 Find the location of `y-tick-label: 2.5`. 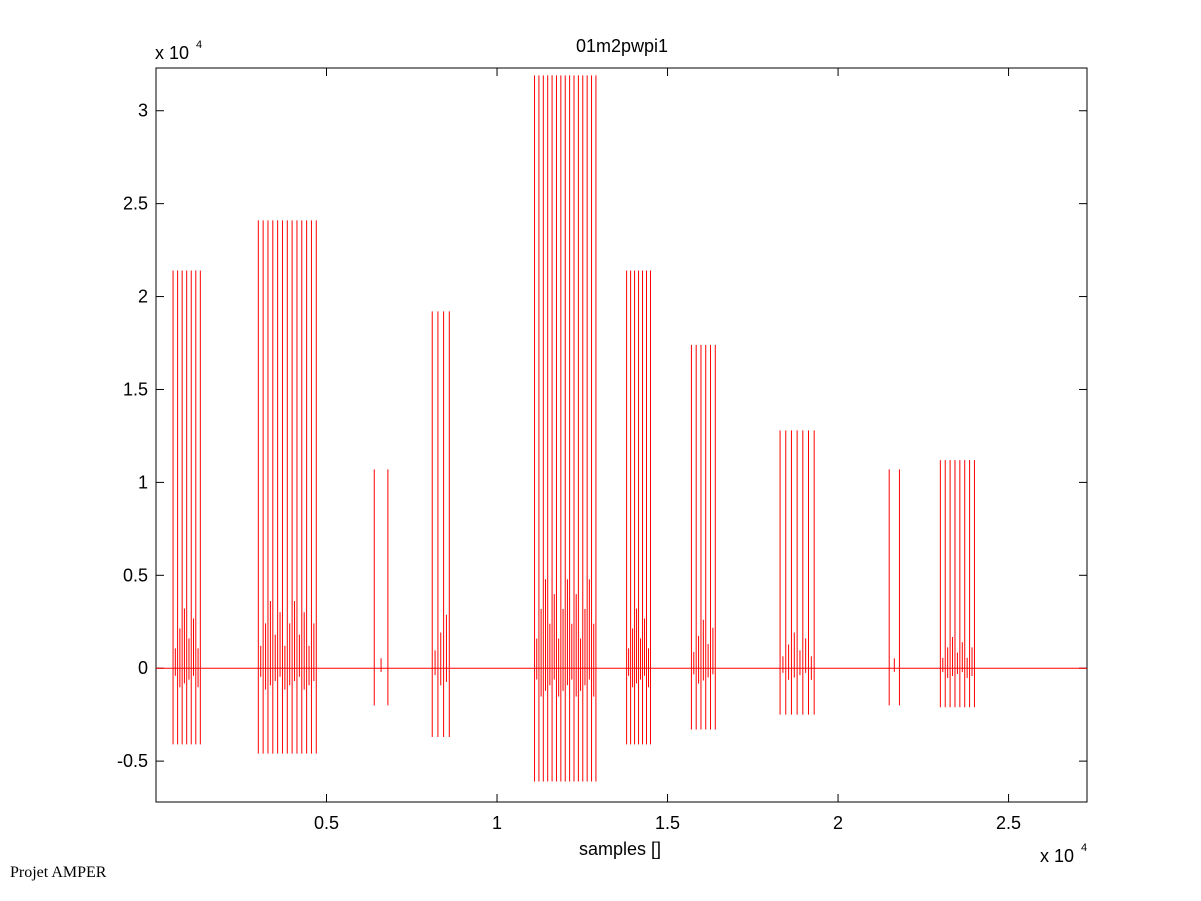

y-tick-label: 2.5 is located at coordinates (135, 204).